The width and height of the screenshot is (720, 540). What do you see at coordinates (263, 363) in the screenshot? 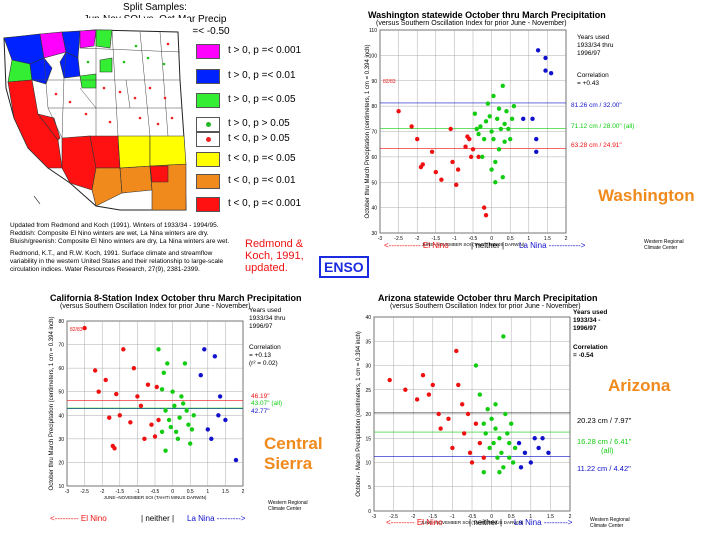
I see `correlation-line-4: (r² = 0.02)` at bounding box center [263, 363].